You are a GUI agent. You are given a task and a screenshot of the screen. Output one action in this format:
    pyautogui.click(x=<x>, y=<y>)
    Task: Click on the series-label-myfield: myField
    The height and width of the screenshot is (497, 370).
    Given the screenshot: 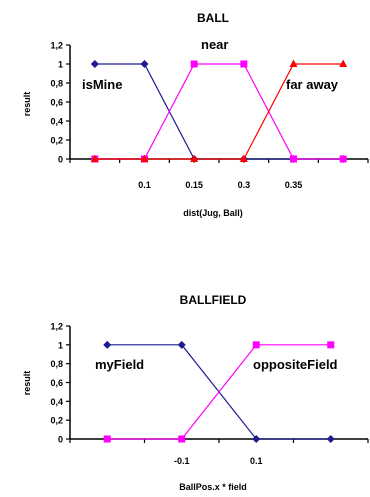 What is the action you would take?
    pyautogui.click(x=119, y=364)
    